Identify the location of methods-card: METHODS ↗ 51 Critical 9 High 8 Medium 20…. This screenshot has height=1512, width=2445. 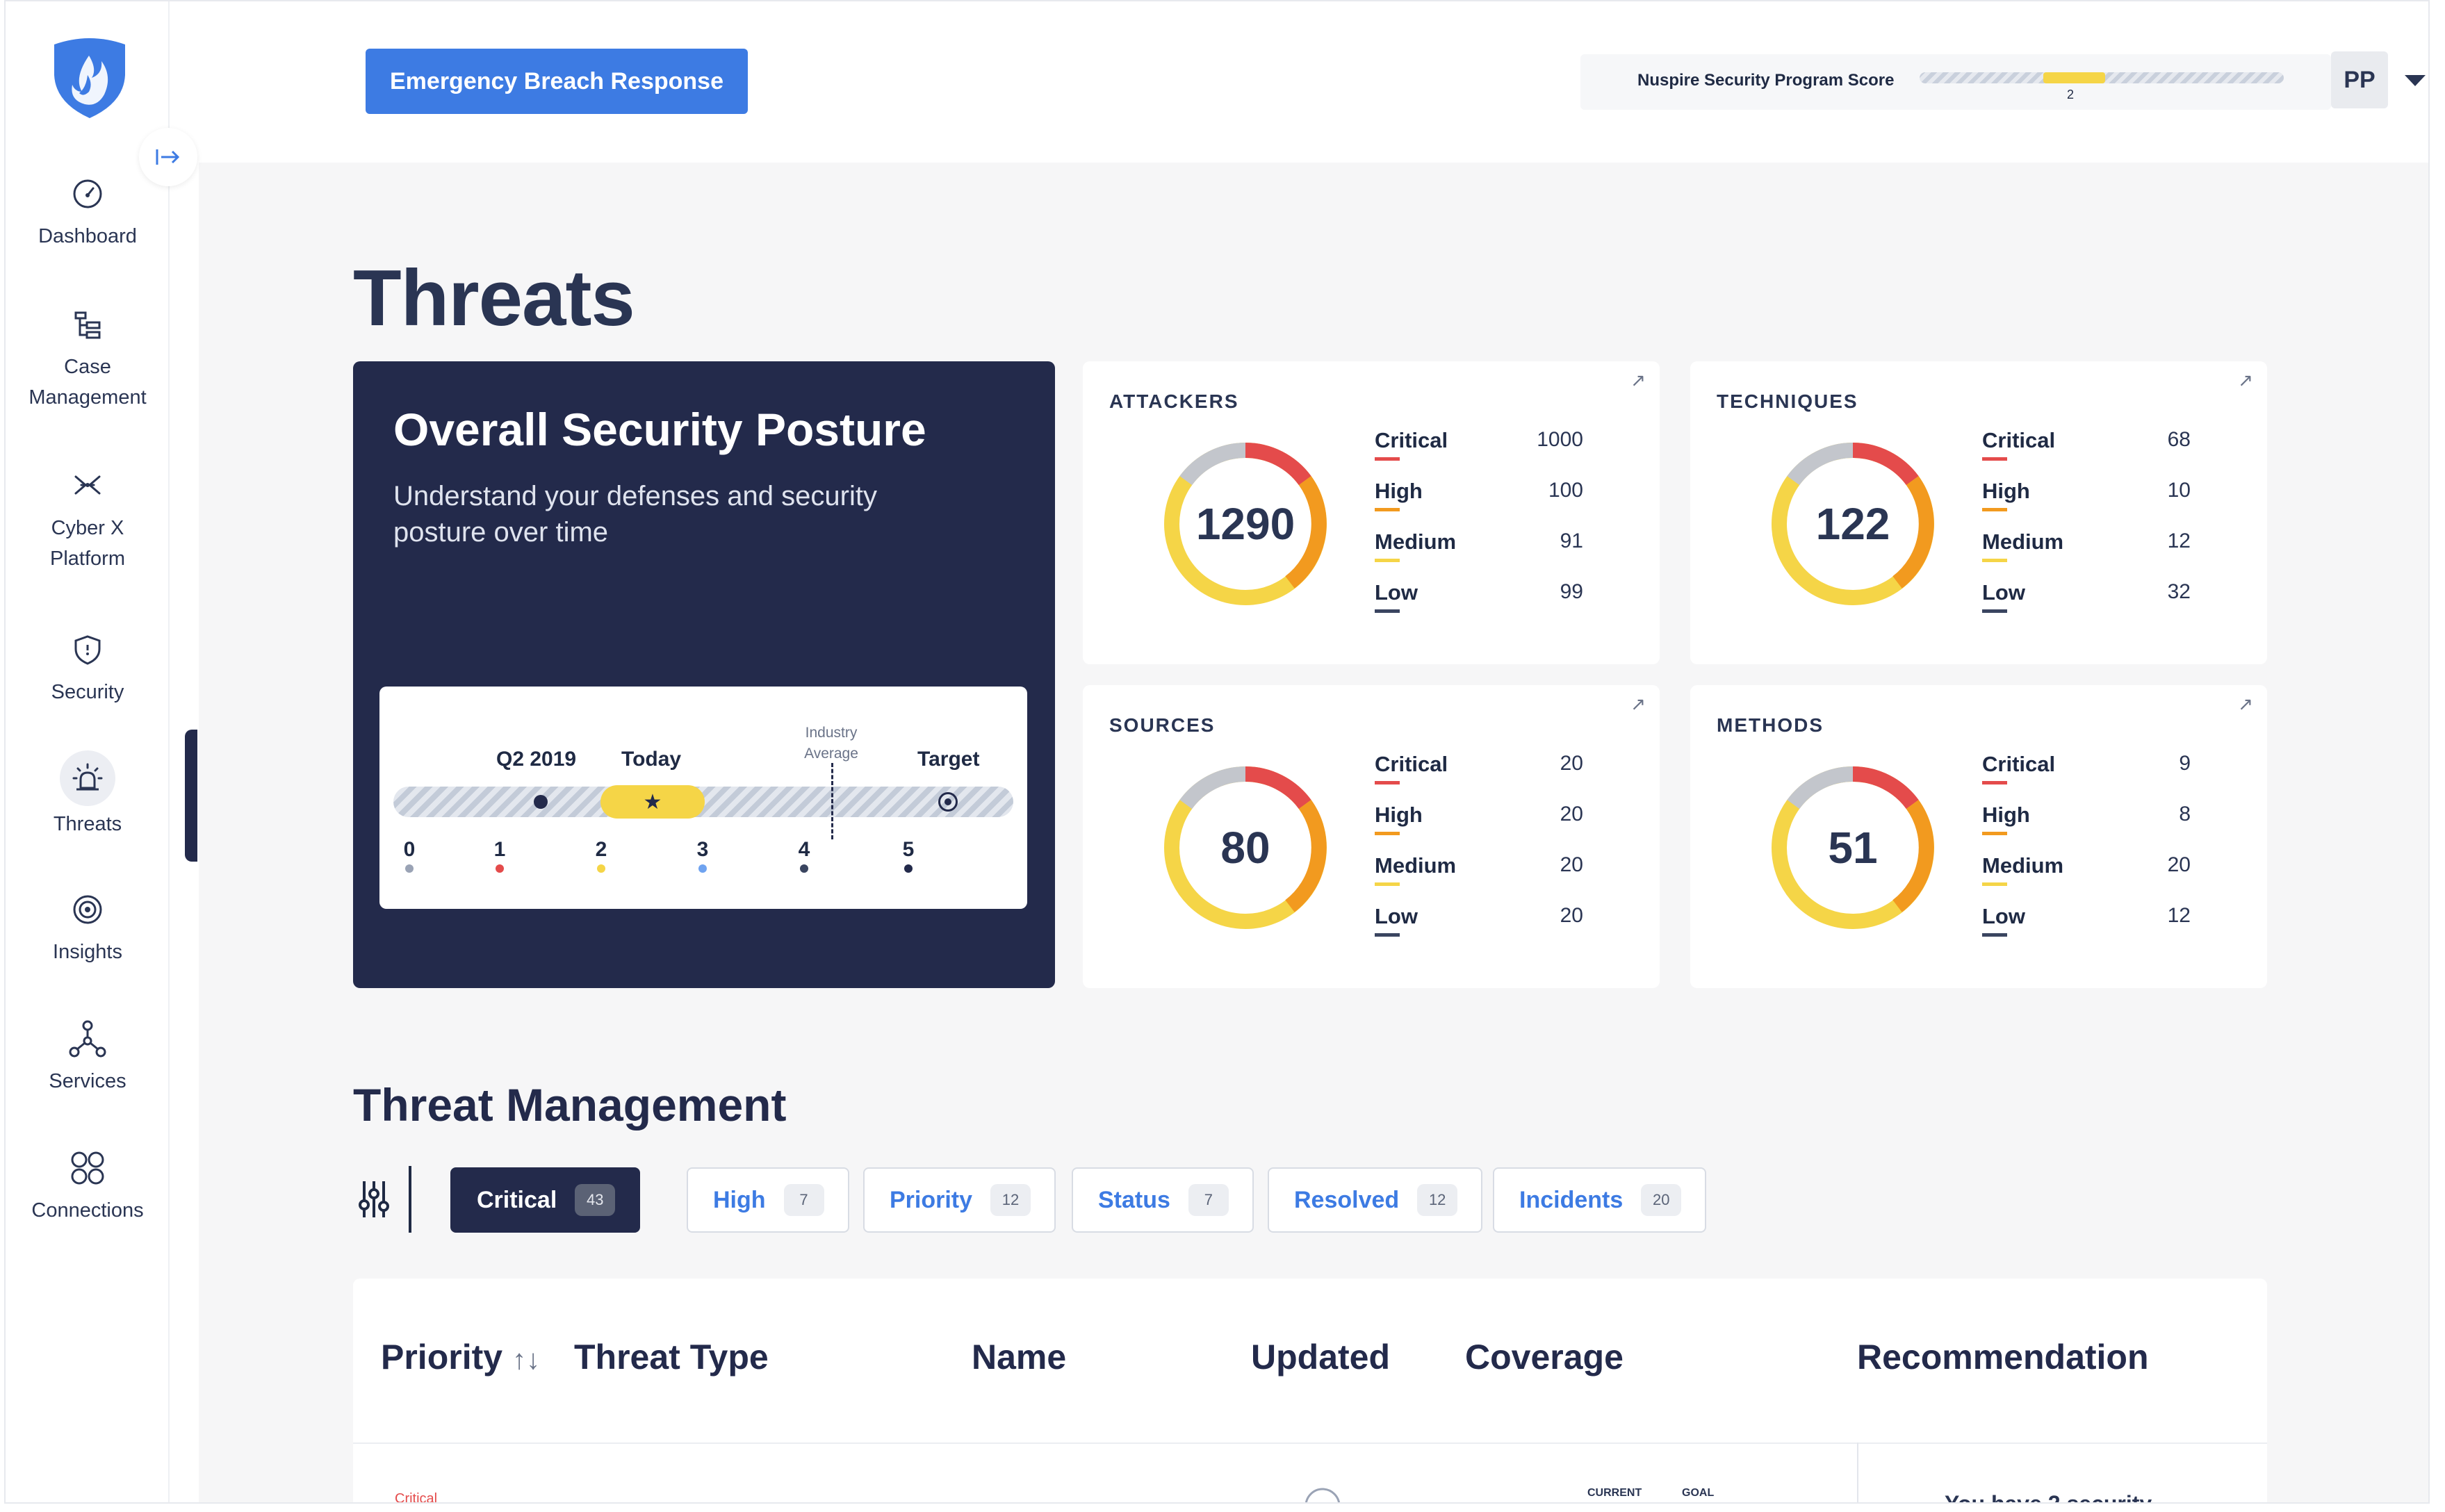
(1978, 836).